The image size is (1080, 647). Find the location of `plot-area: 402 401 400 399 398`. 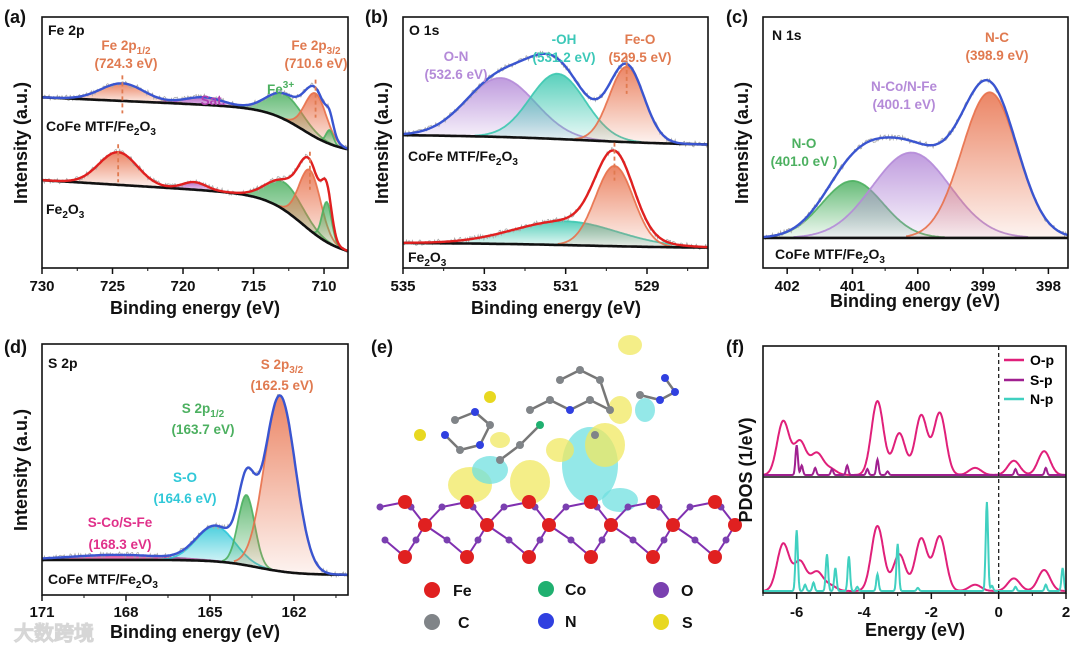

plot-area: 402 401 400 399 398 is located at coordinates (915, 155).